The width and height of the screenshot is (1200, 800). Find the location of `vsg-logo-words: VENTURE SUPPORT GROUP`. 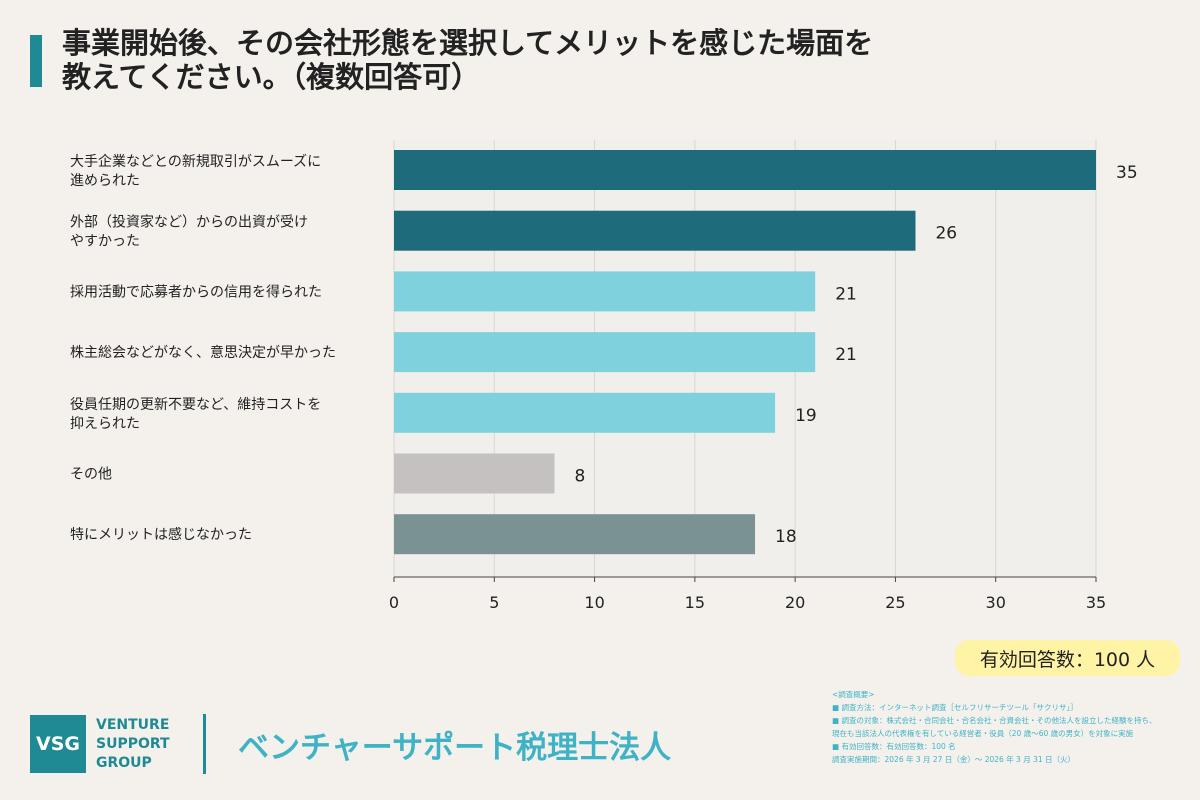

vsg-logo-words: VENTURE SUPPORT GROUP is located at coordinates (143, 744).